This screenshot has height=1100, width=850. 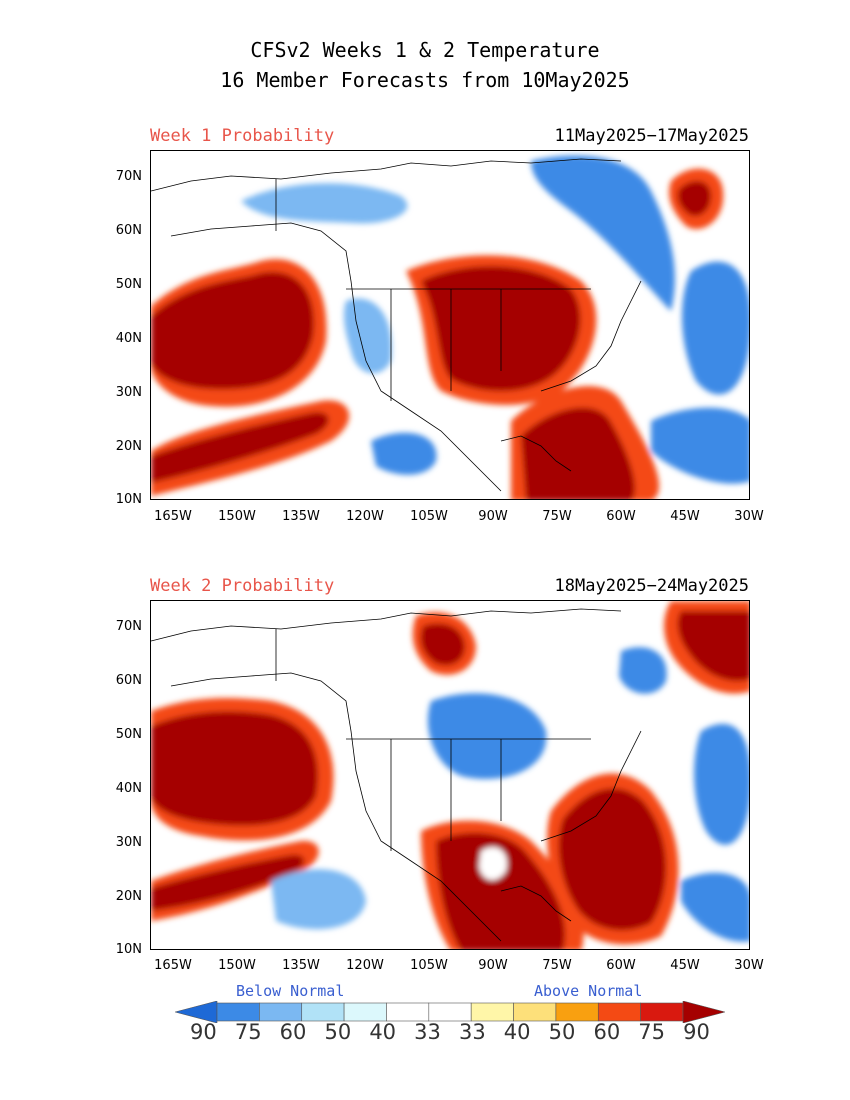 I want to click on colorbar-right-arrow, so click(x=703, y=1012).